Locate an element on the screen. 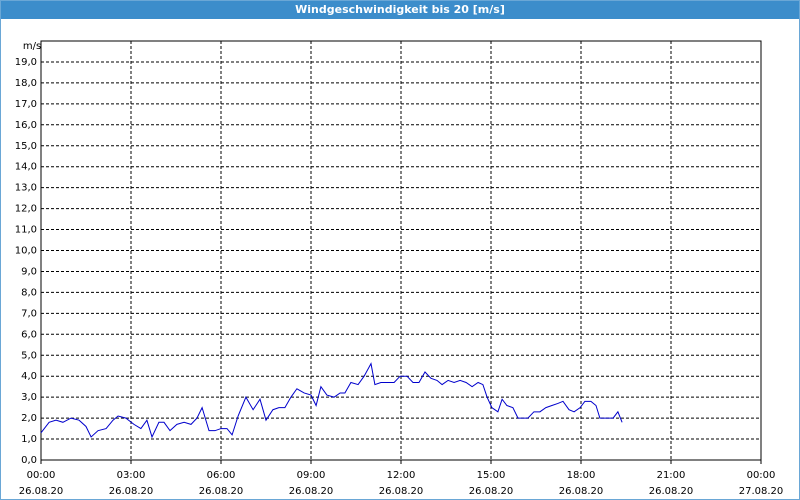  y-tick-label: 16,0 is located at coordinates (26, 125).